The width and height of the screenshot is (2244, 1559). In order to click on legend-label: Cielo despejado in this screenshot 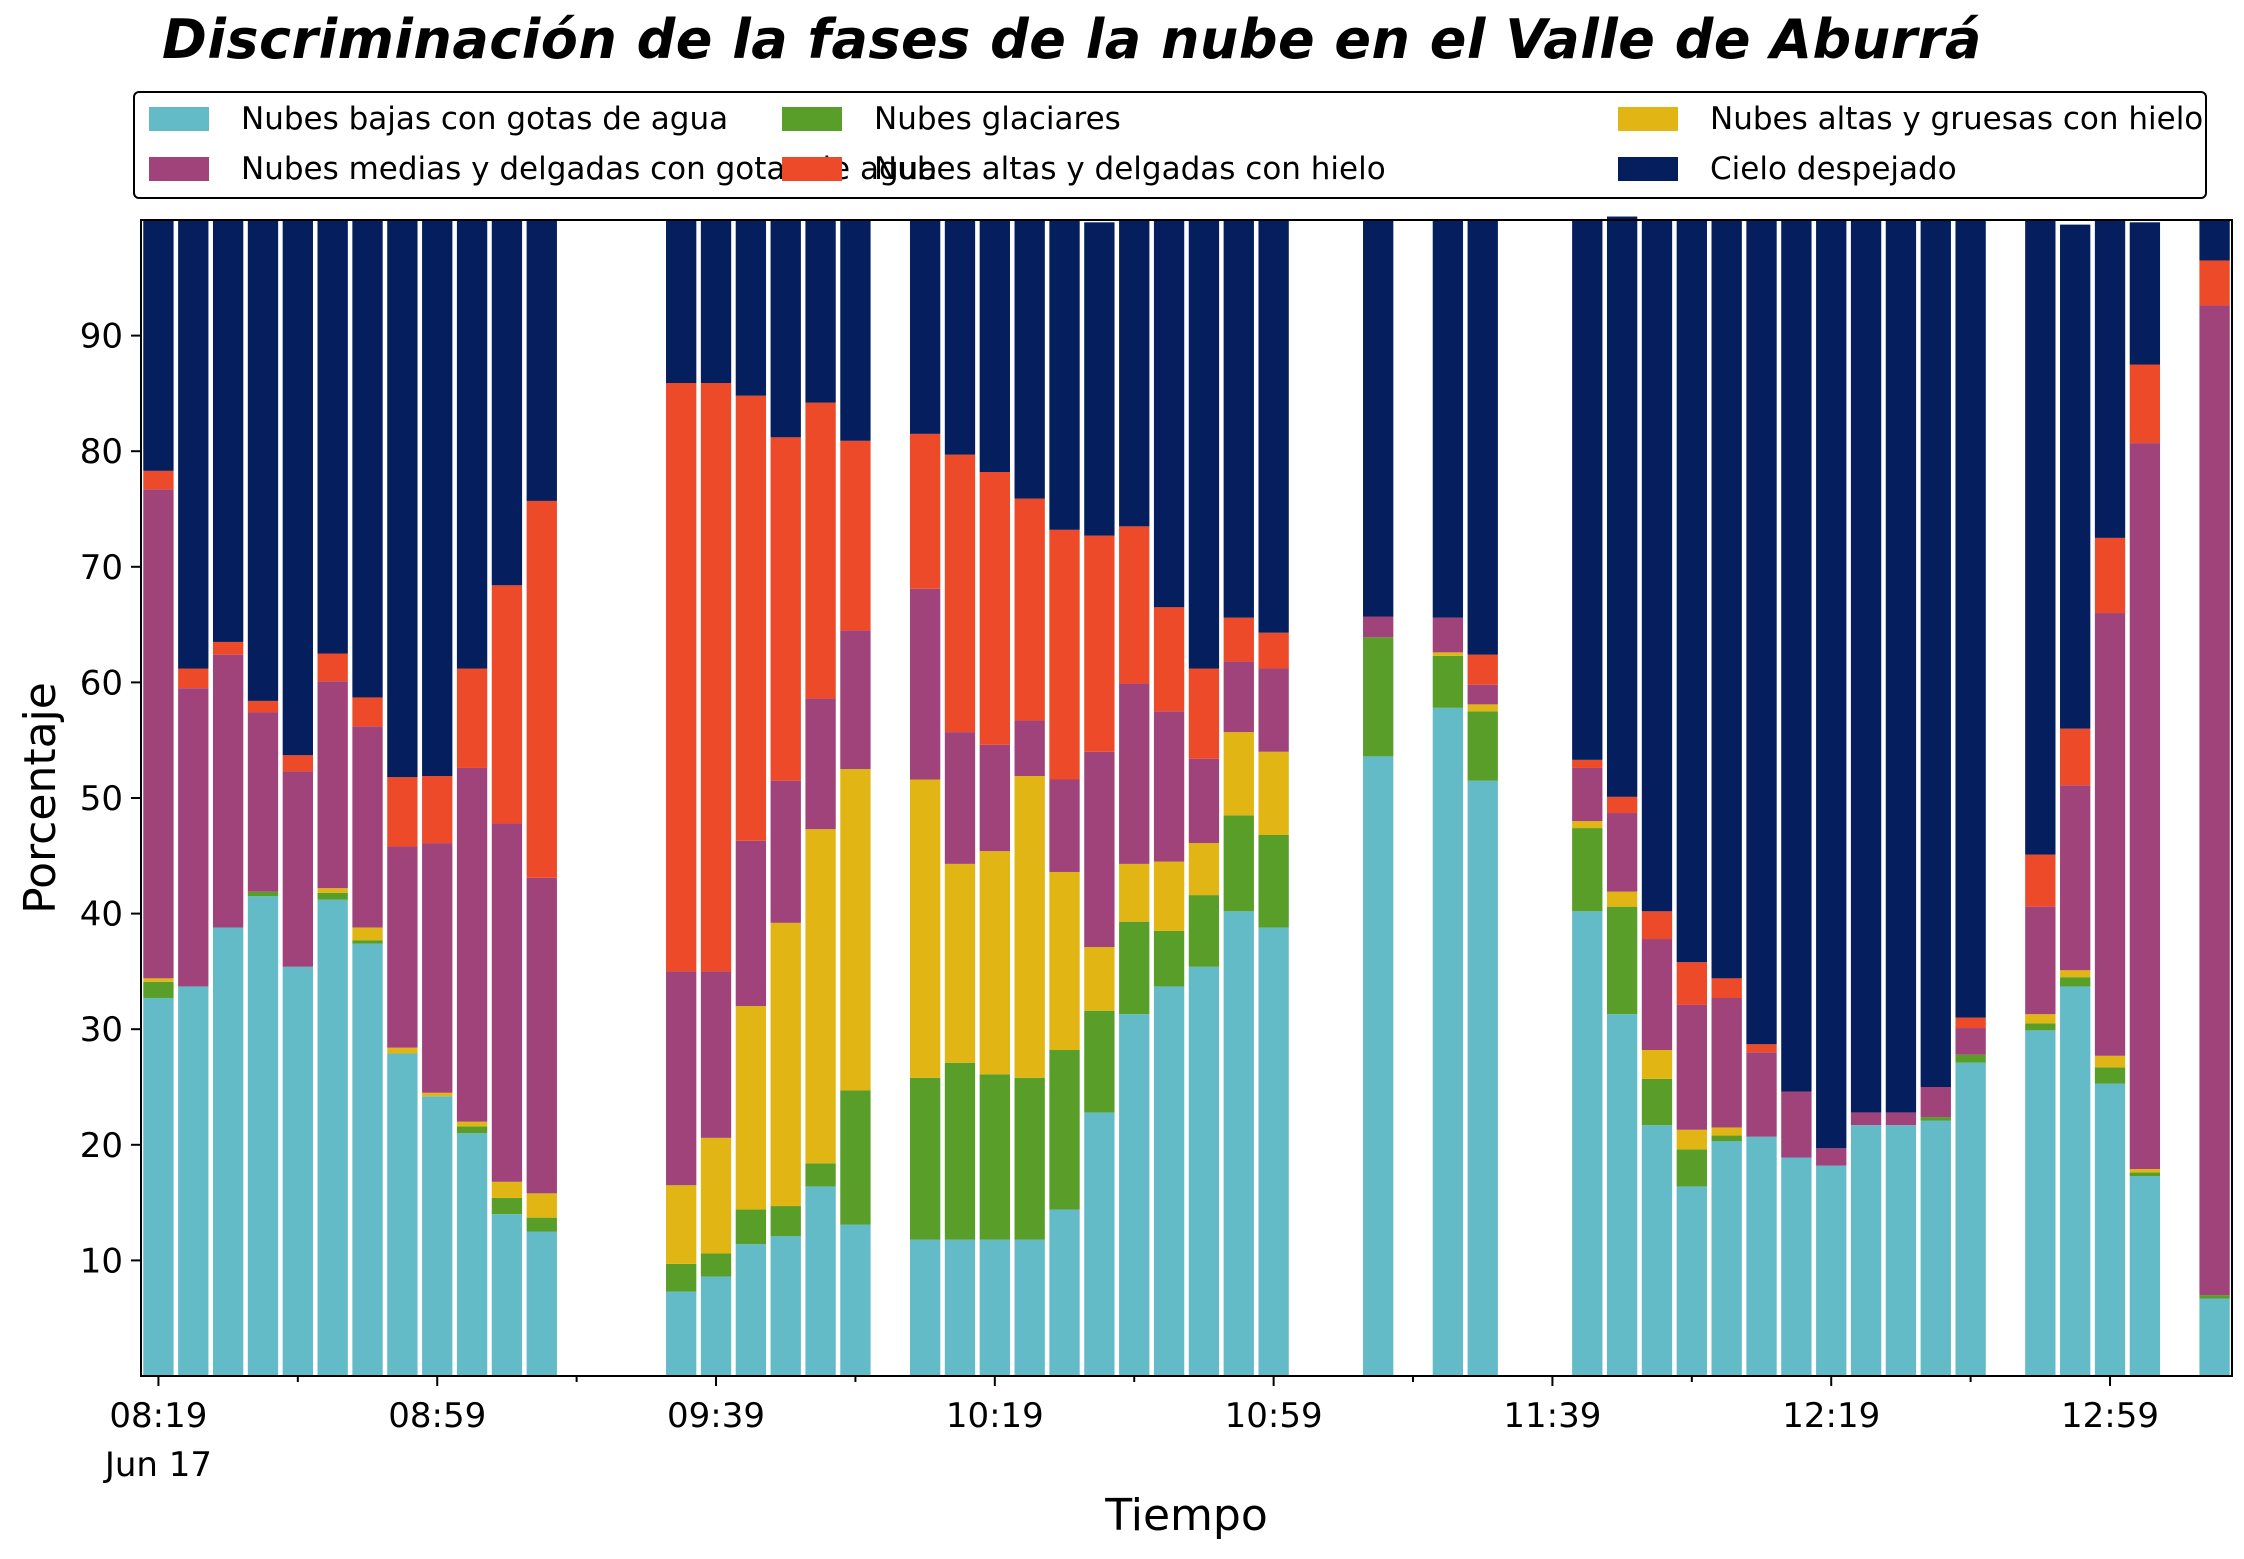, I will do `click(1833, 169)`.